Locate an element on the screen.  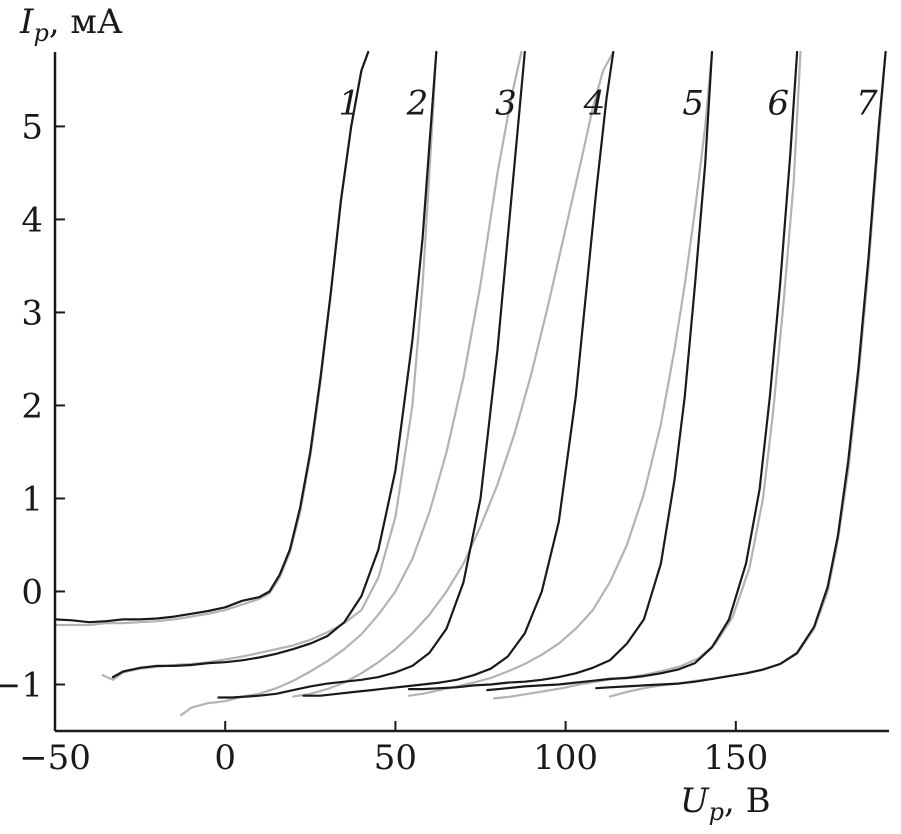
x-tick-label: 0 is located at coordinates (225, 758).